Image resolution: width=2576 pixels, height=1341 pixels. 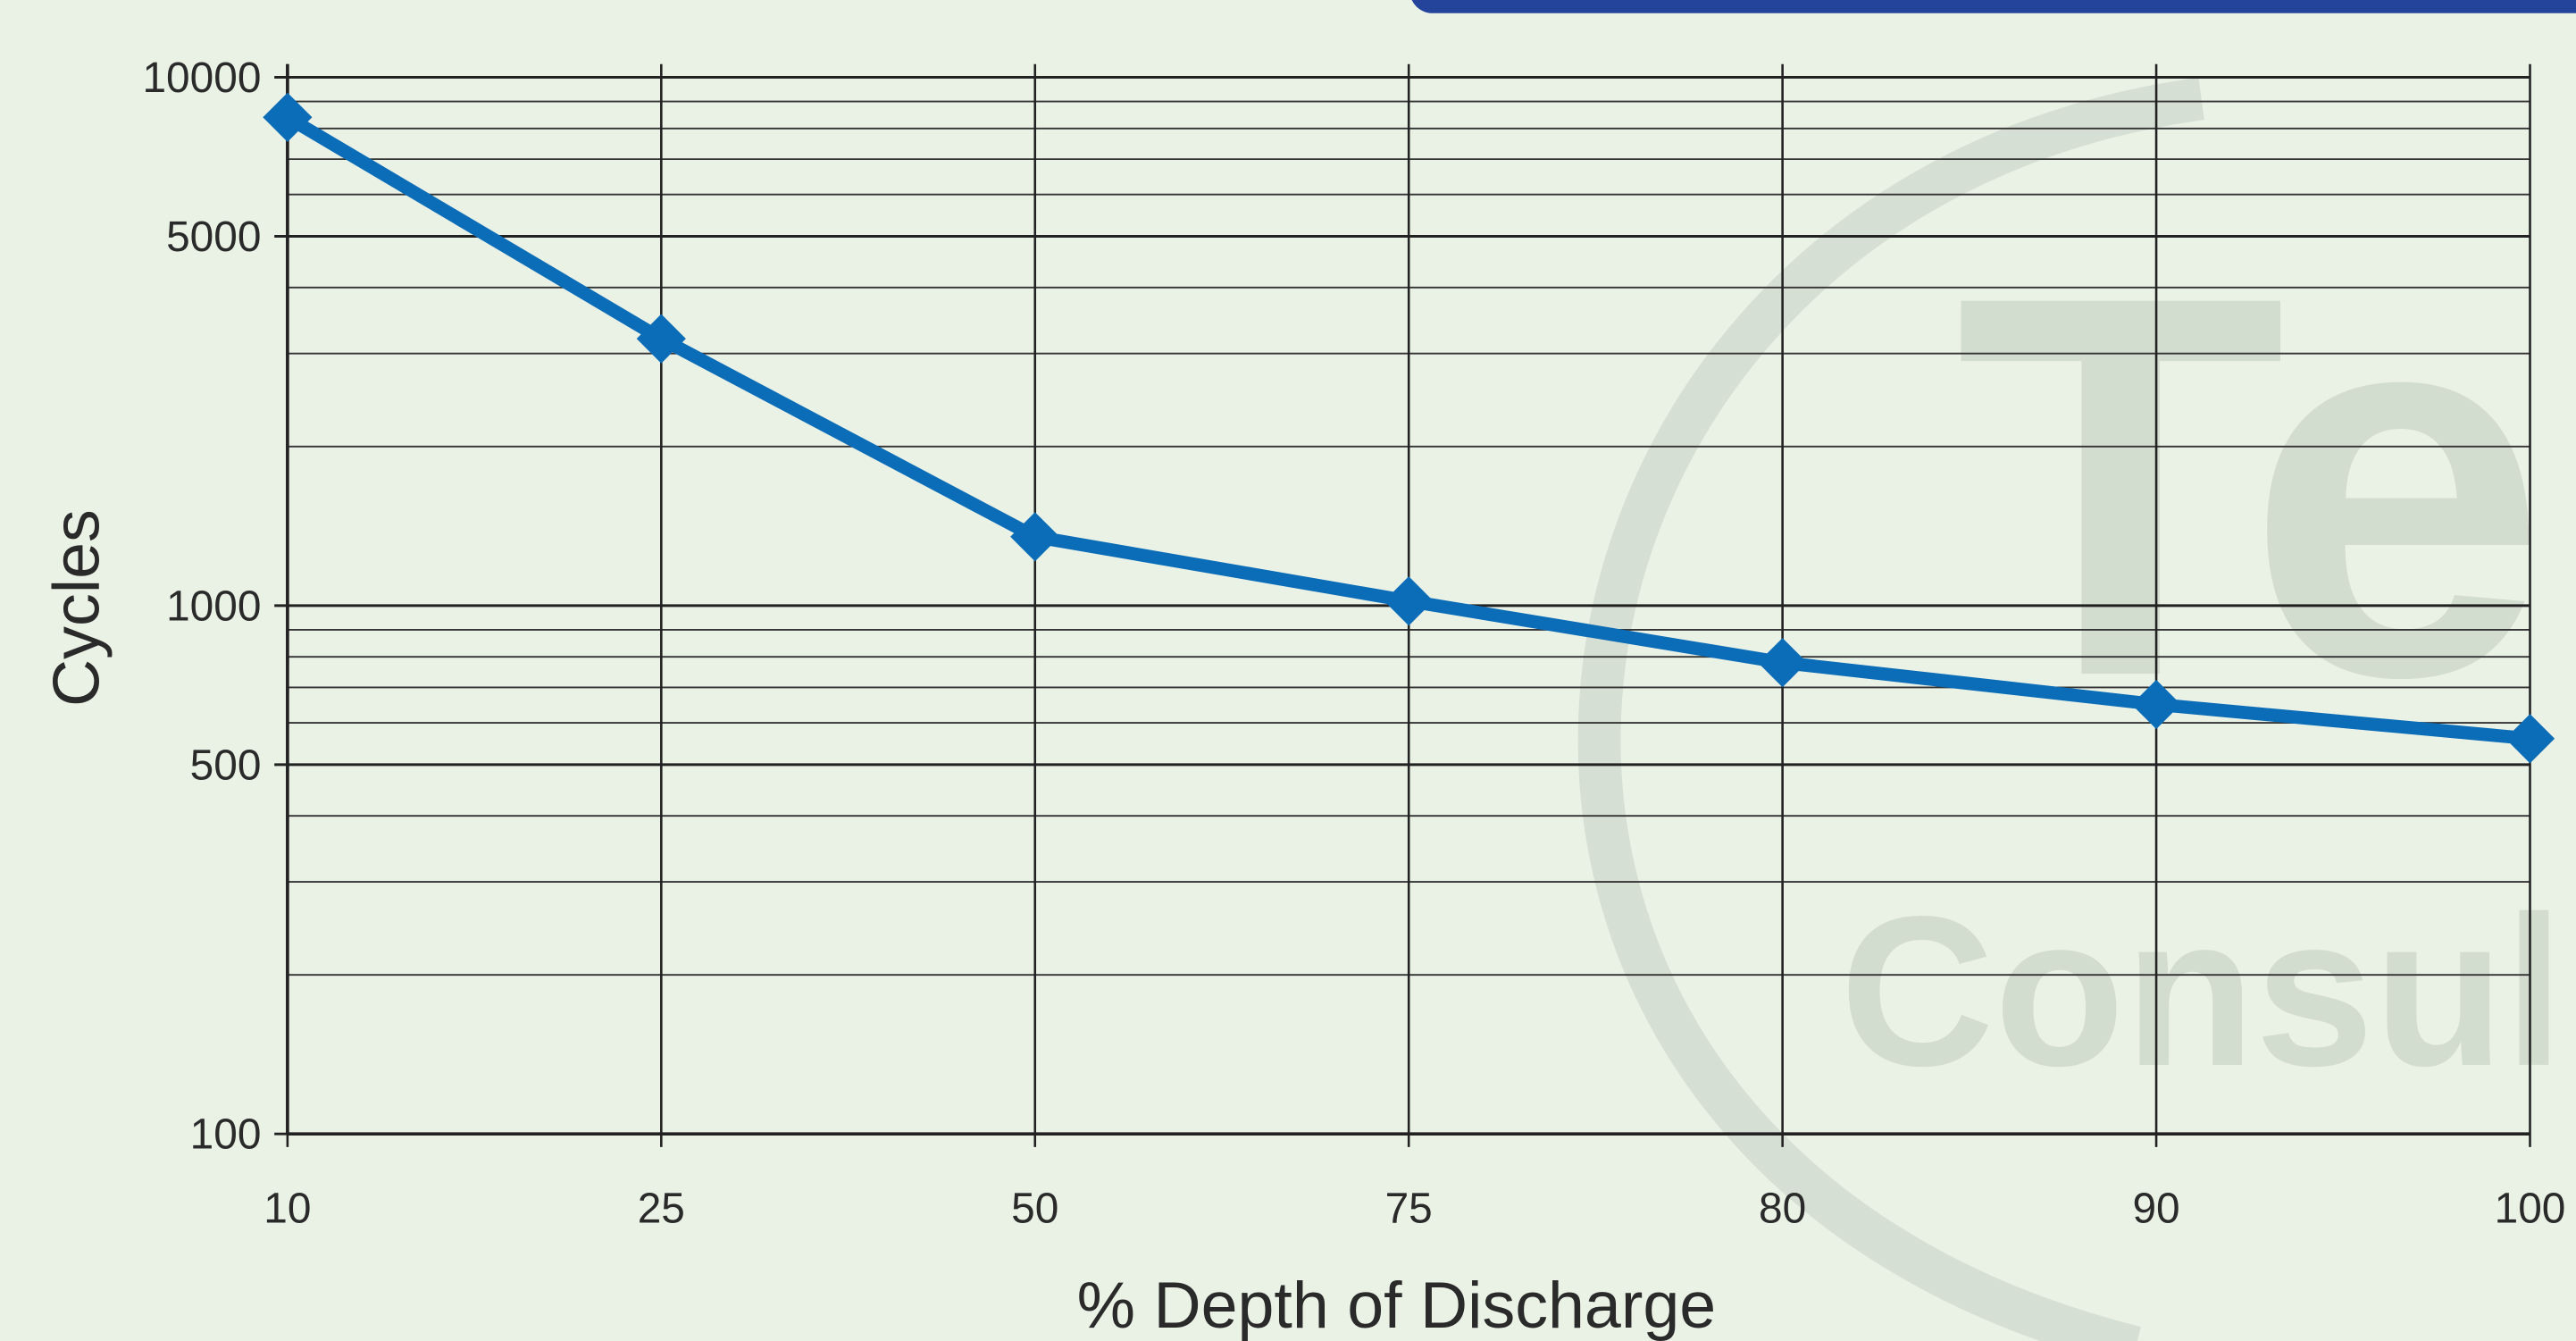 I want to click on y-tick-label: 1000, so click(x=214, y=606).